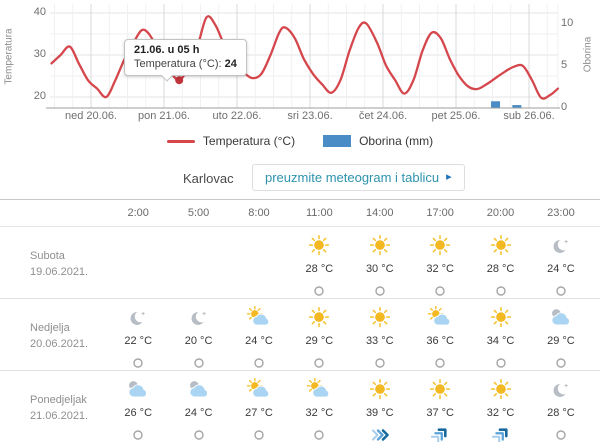 Image resolution: width=600 pixels, height=442 pixels. What do you see at coordinates (259, 413) in the screenshot?
I see `temperature-value: 27 °C` at bounding box center [259, 413].